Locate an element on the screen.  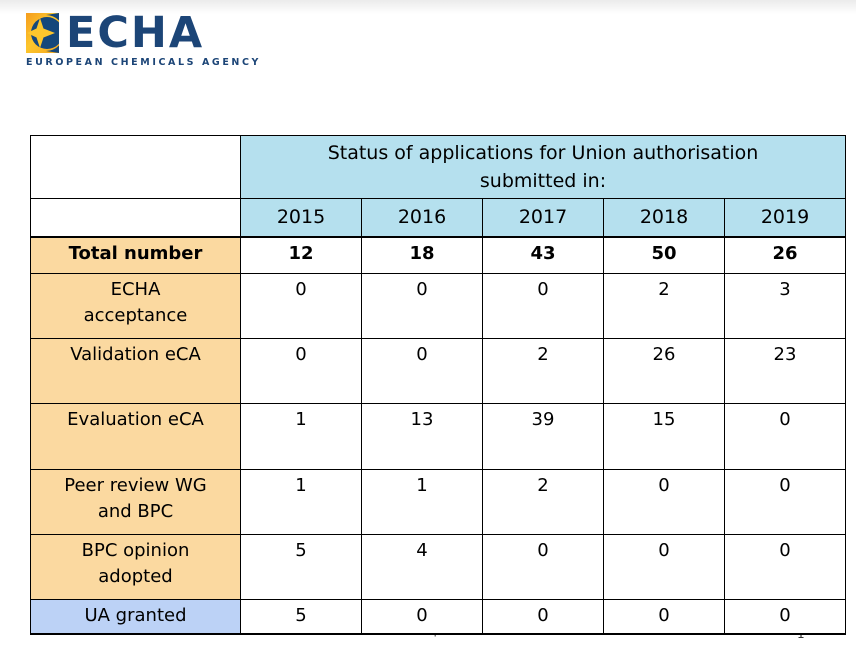
row-label: Total number is located at coordinates (135, 254).